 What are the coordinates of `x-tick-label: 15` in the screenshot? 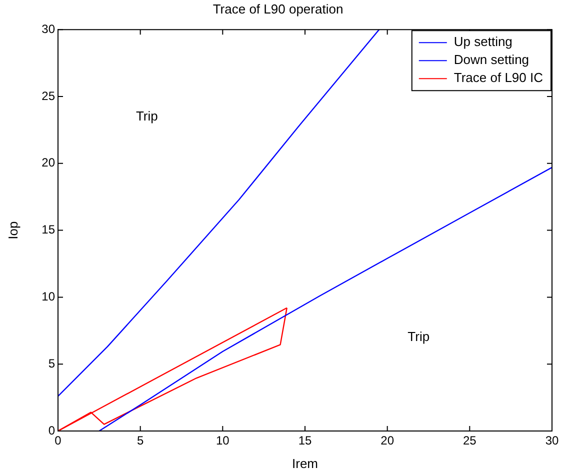 It's located at (305, 441).